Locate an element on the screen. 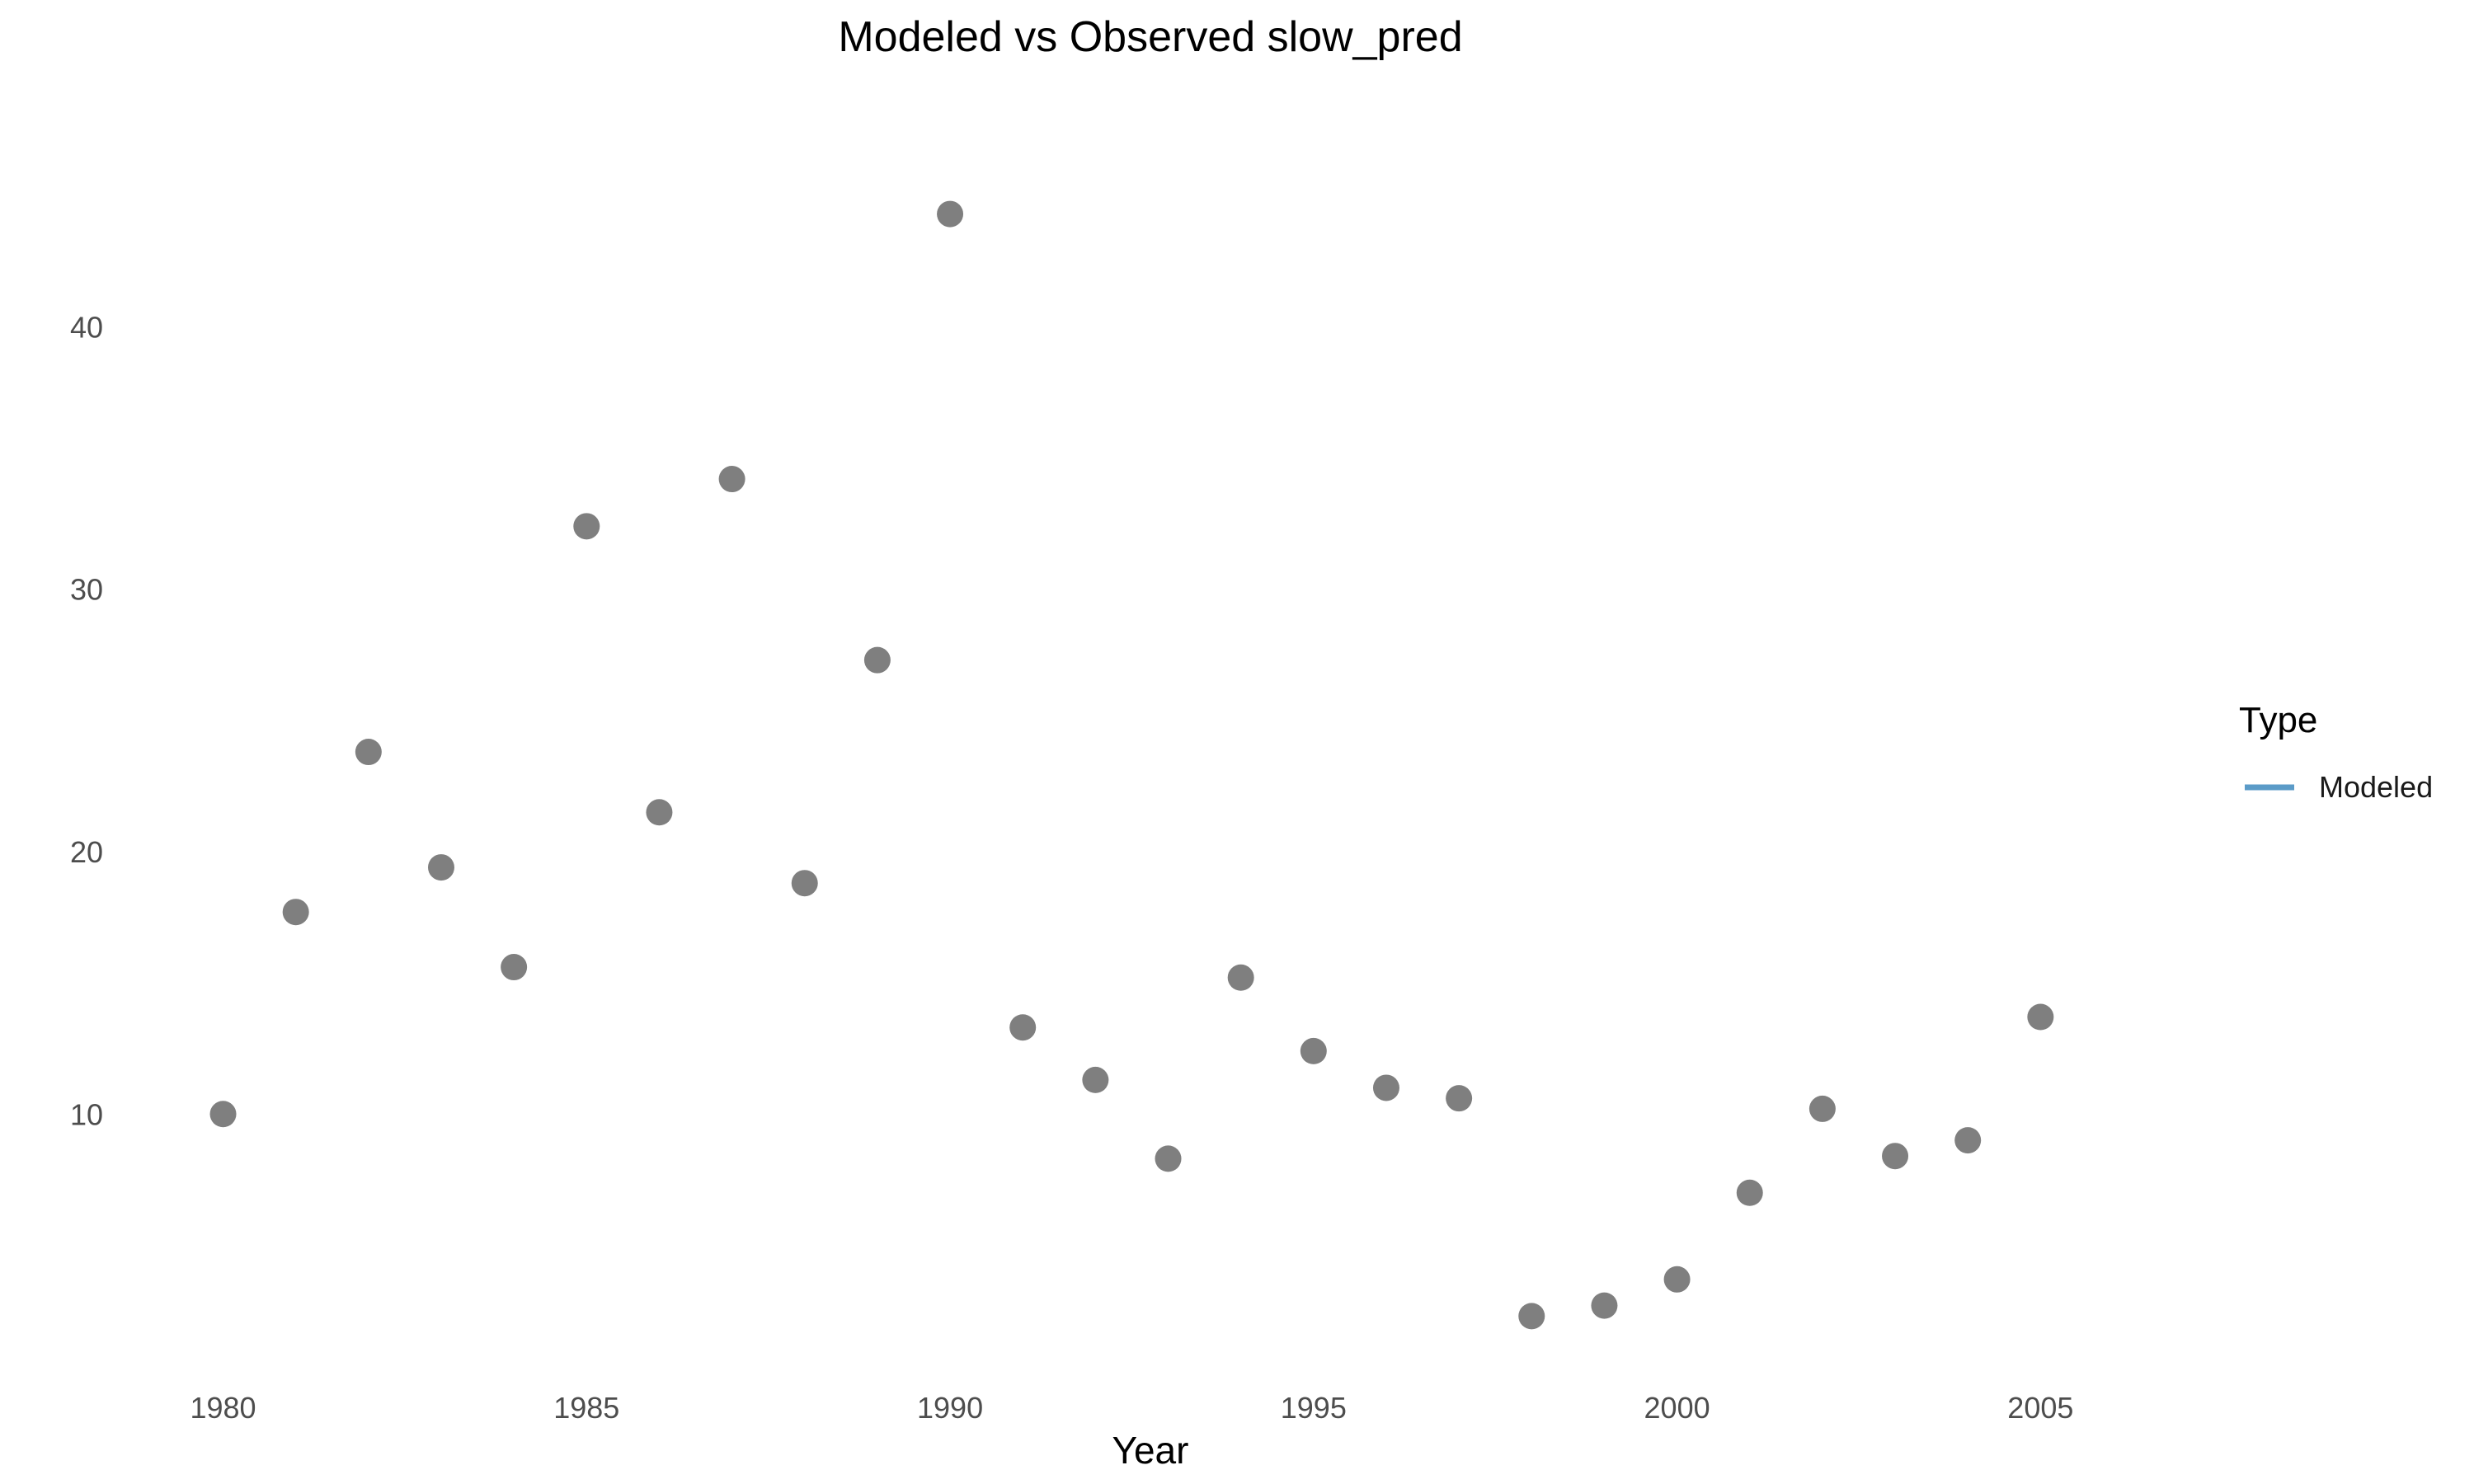  y-axis-ticks: 10 20 30 40 is located at coordinates (86, 720).